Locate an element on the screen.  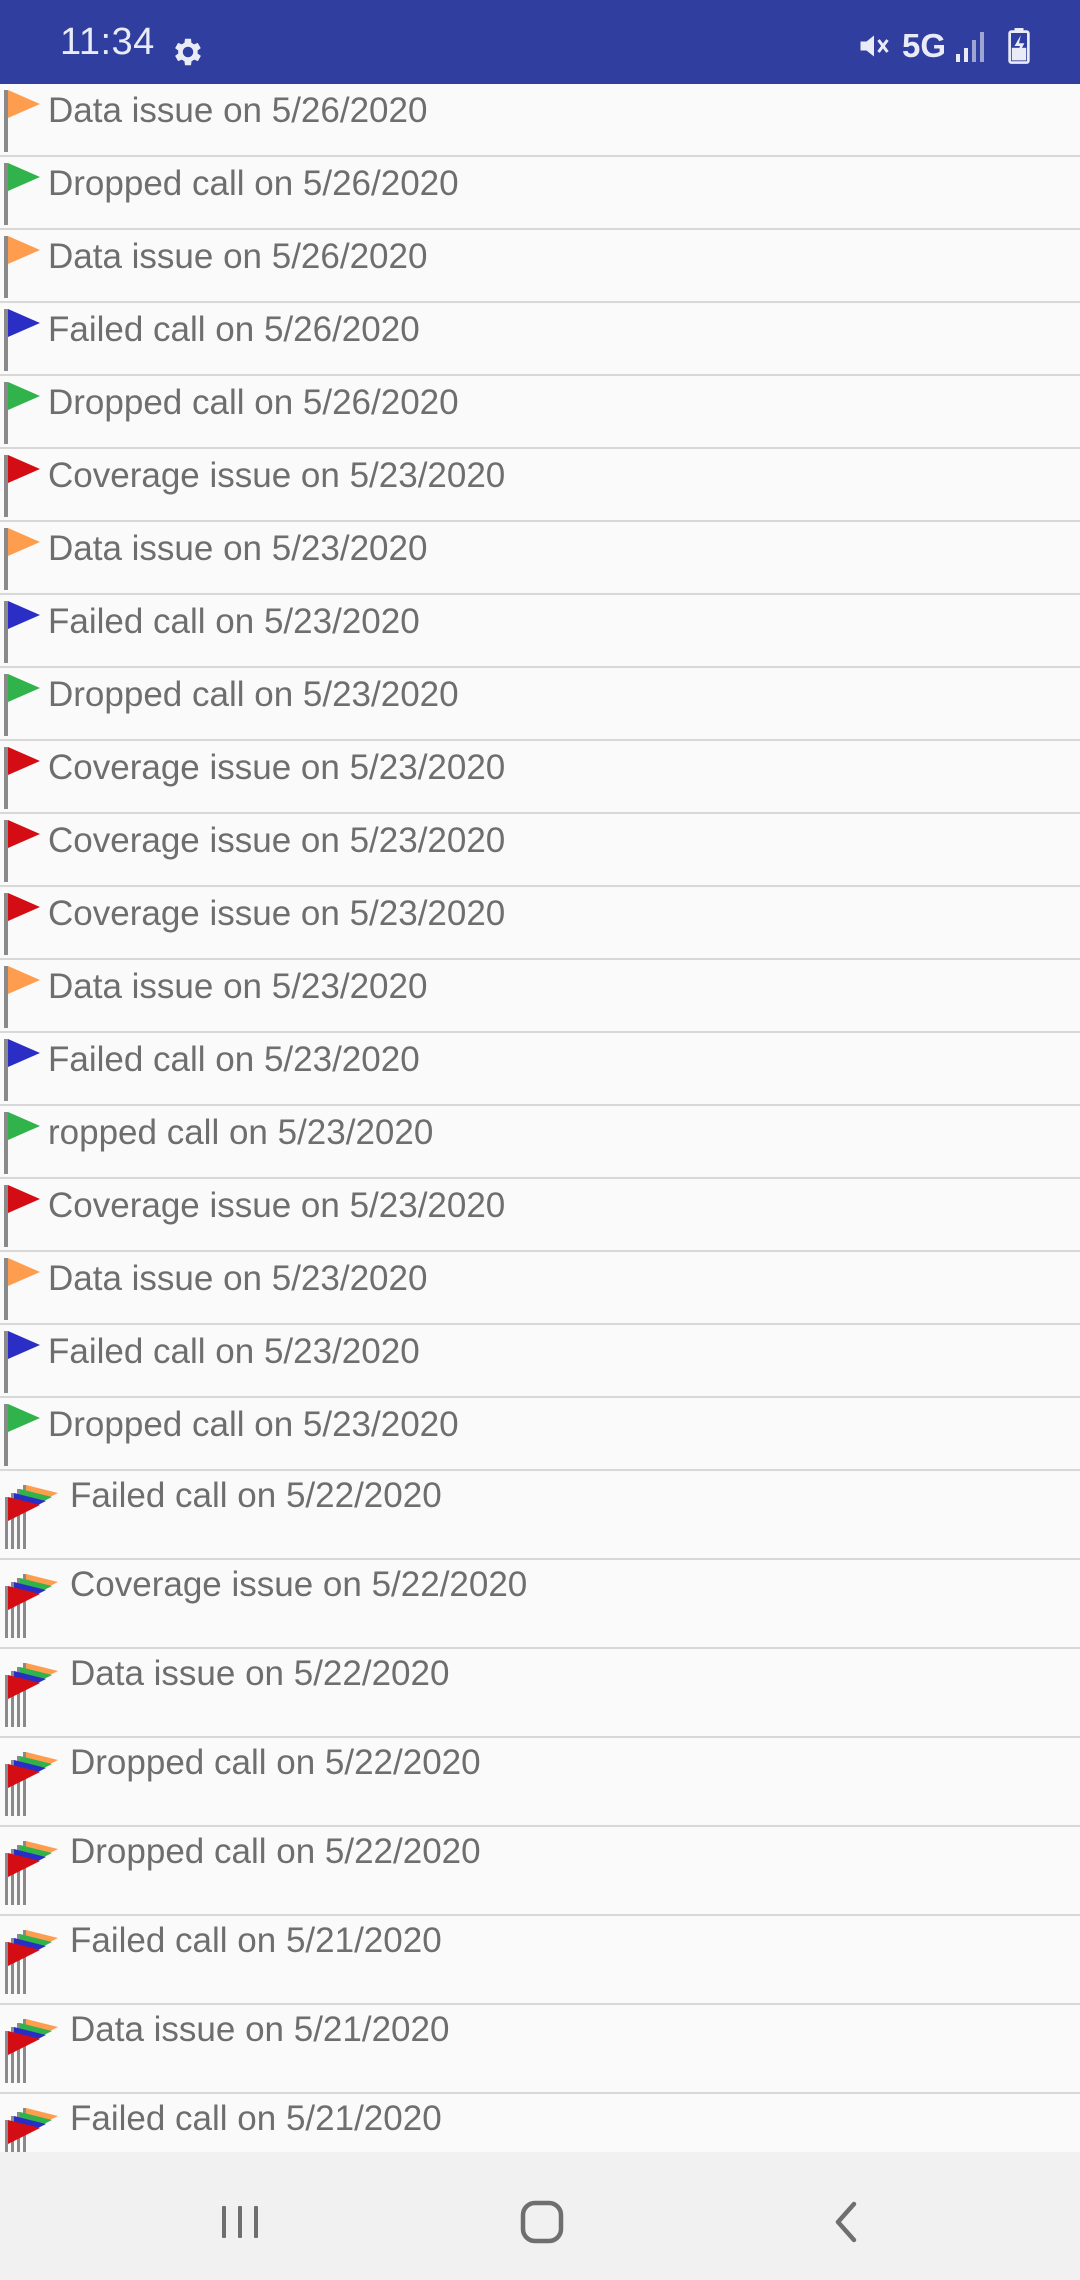
list-item-label: Data issue on 5/22/2020 is located at coordinates (260, 1673).